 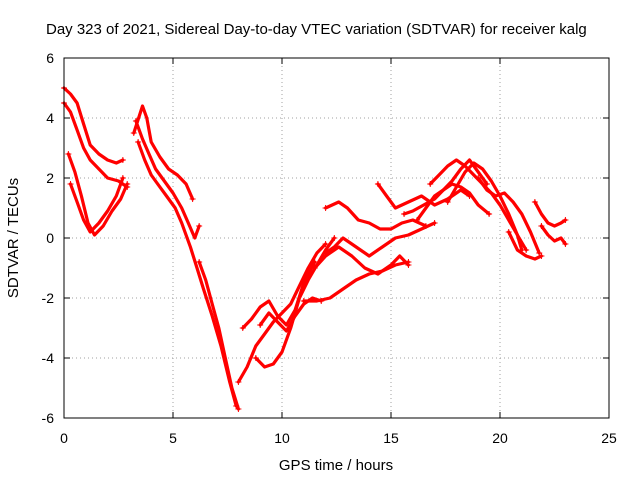 I want to click on series-sat-d, so click(x=96, y=205).